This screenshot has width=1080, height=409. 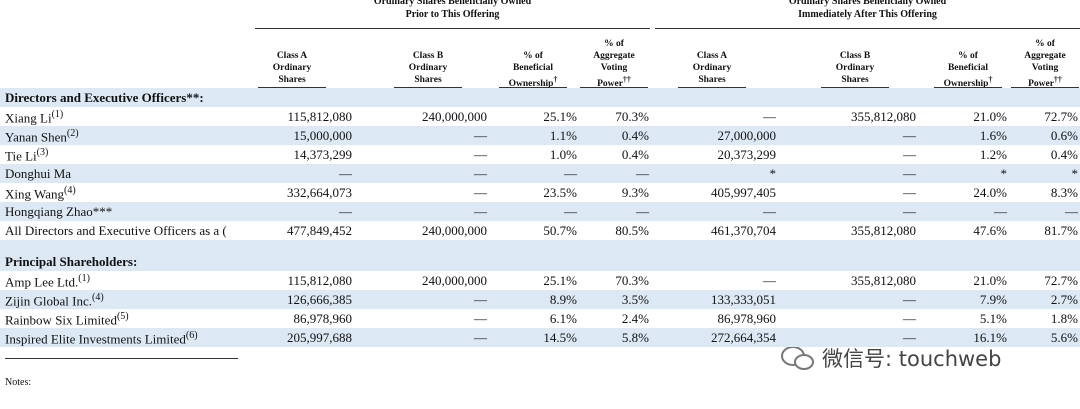 What do you see at coordinates (747, 154) in the screenshot?
I see `cell: 20,373,299` at bounding box center [747, 154].